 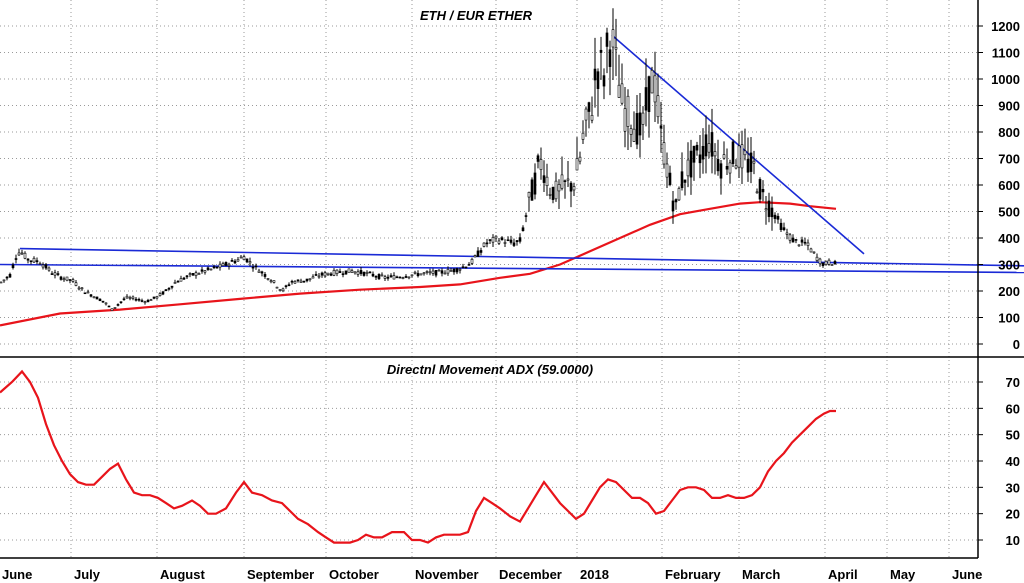 I want to click on price-tick-label: 1200, so click(x=1005, y=26).